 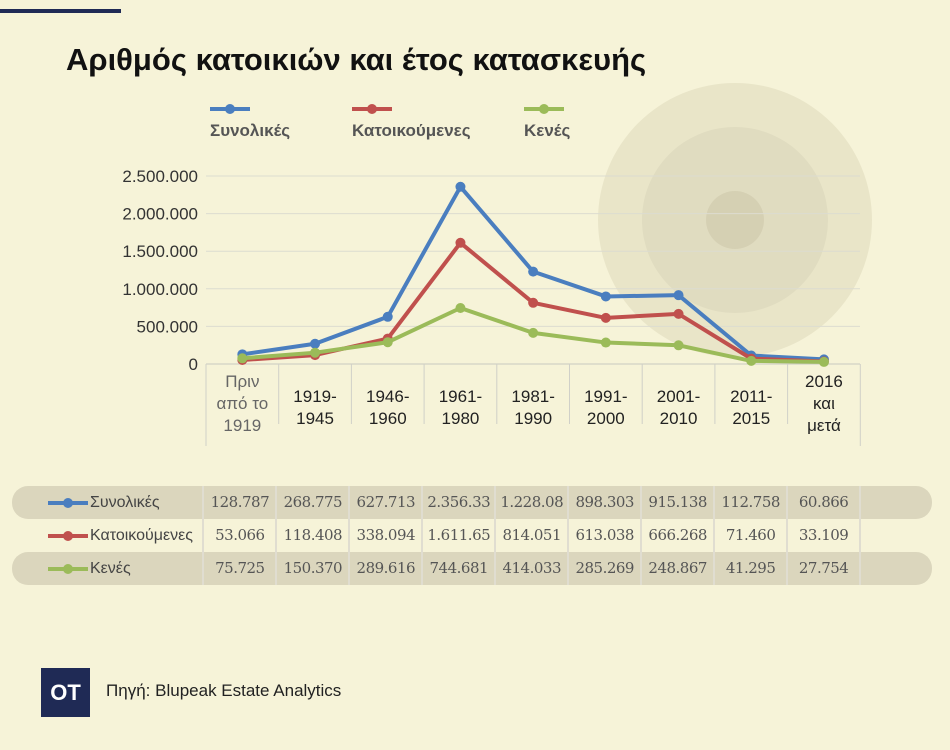 I want to click on legend-label: Κατοικούμενες, so click(x=411, y=130).